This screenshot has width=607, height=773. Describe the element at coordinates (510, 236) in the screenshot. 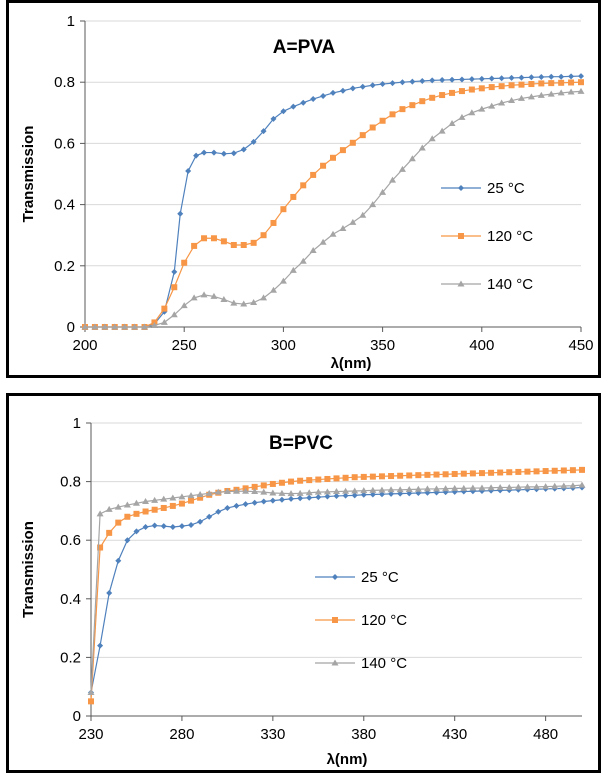

I see `legend-label: 120 °C` at that location.